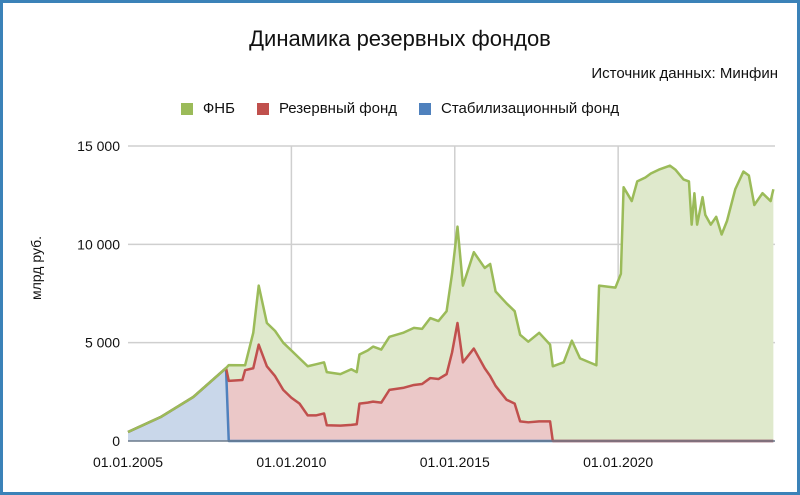 The image size is (800, 495). I want to click on legend-item-stab: Стабилизационный фонд, so click(519, 108).